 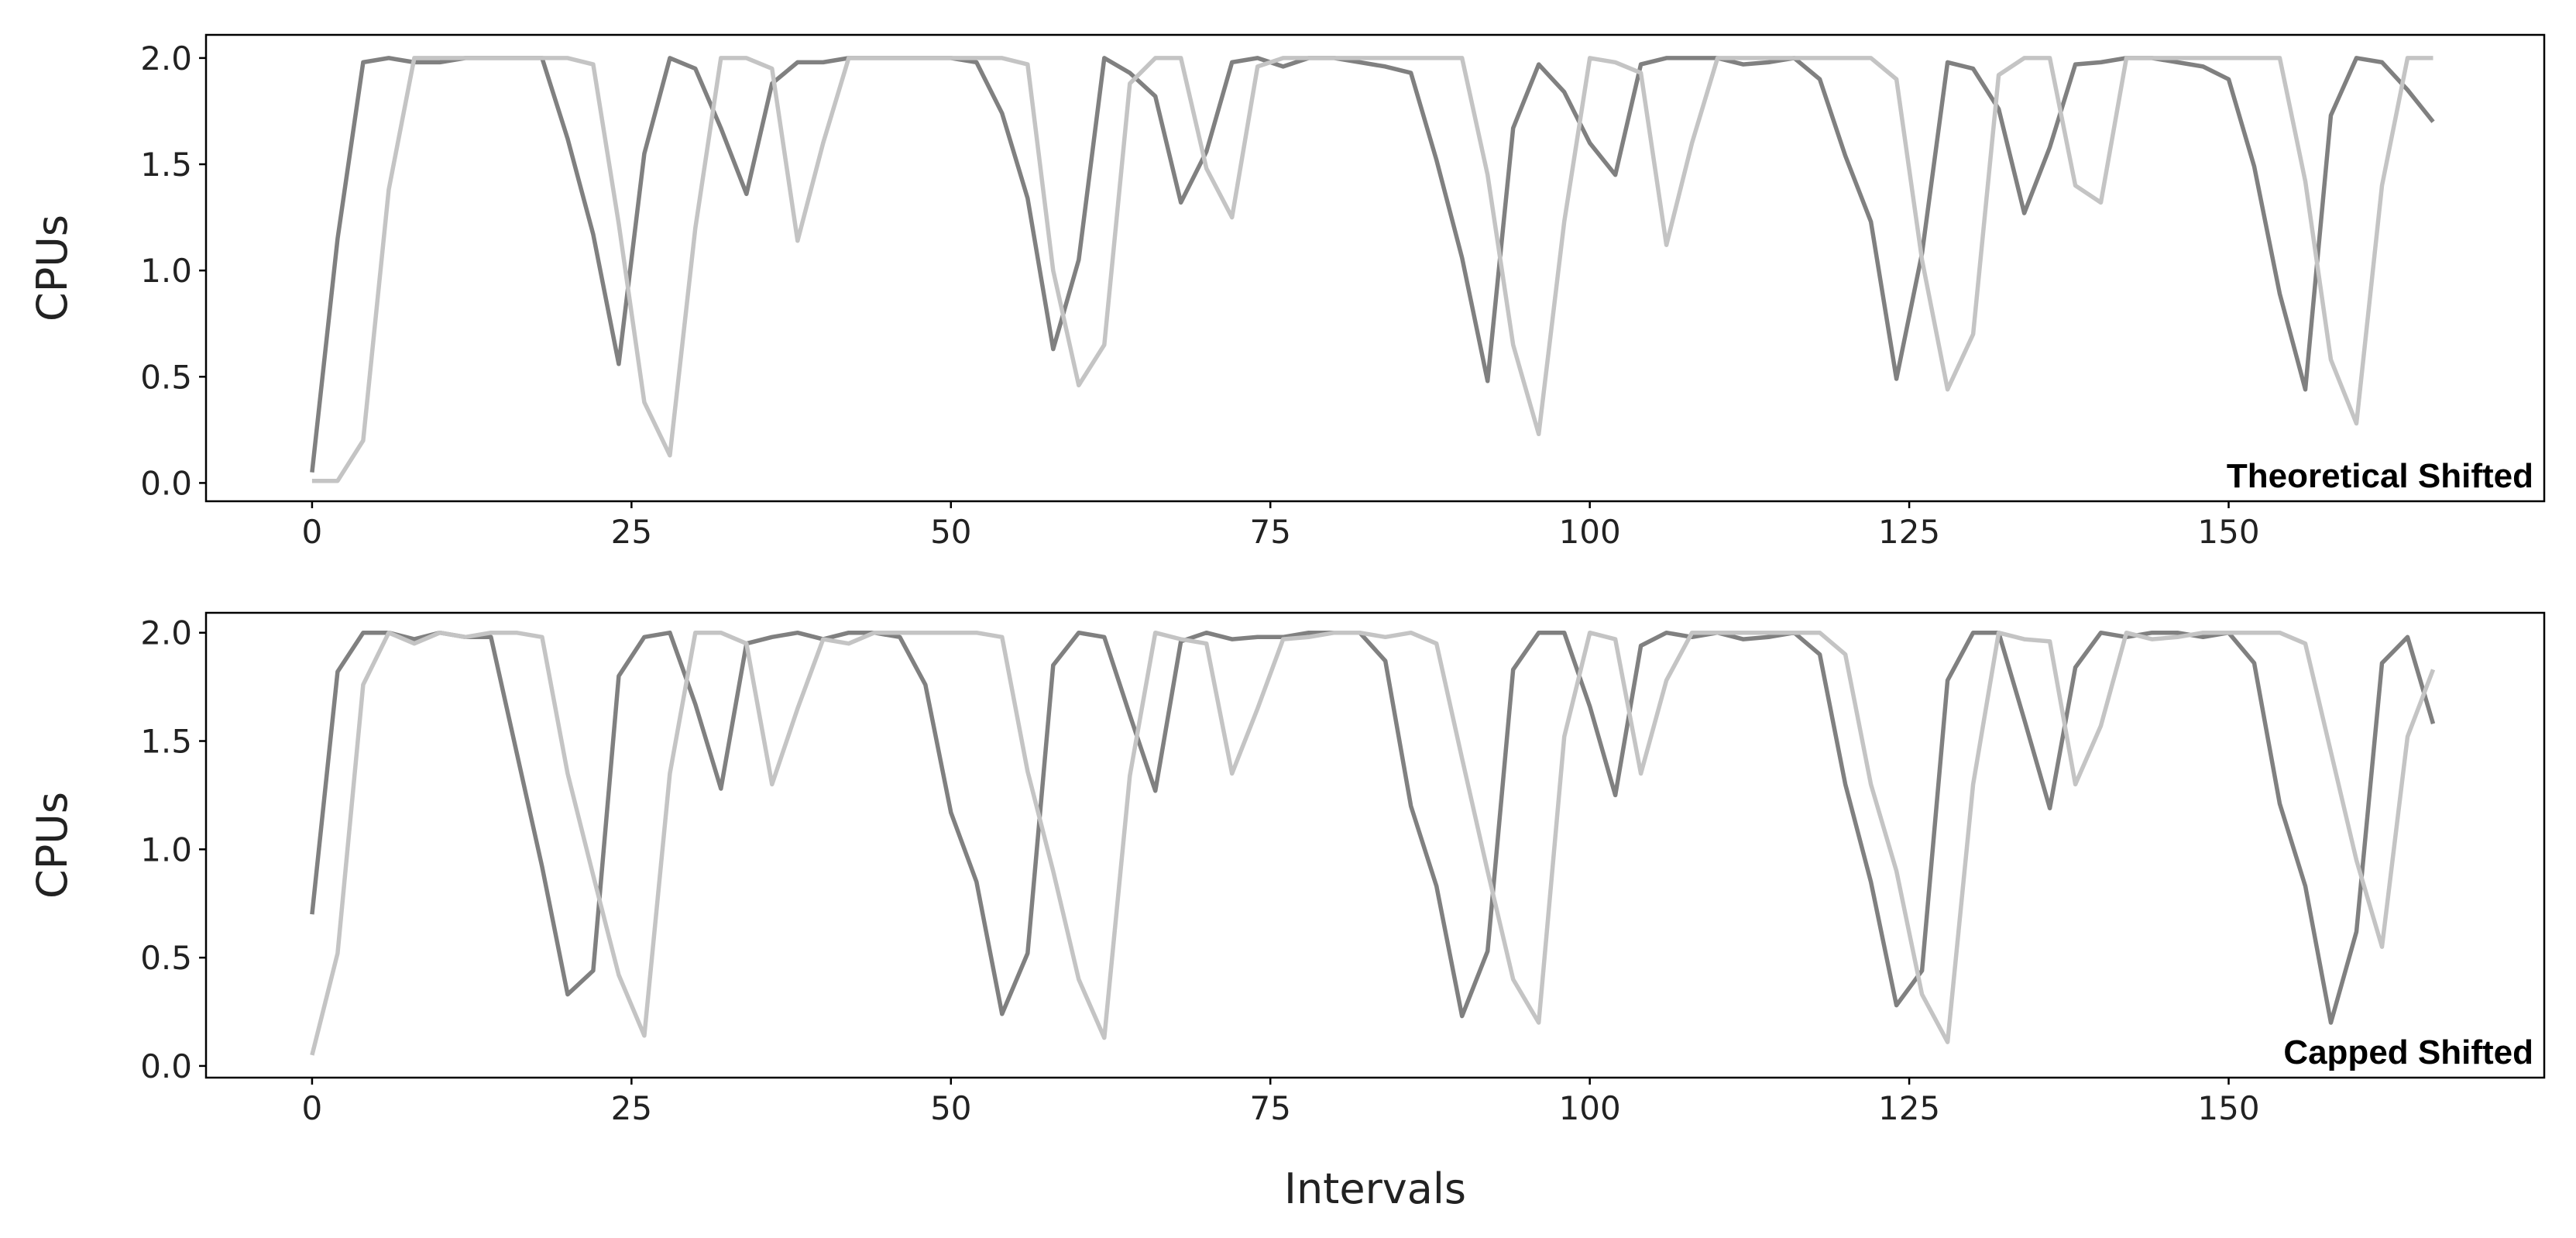 I want to click on annotation: Theoretical Shifted, so click(x=2380, y=476).